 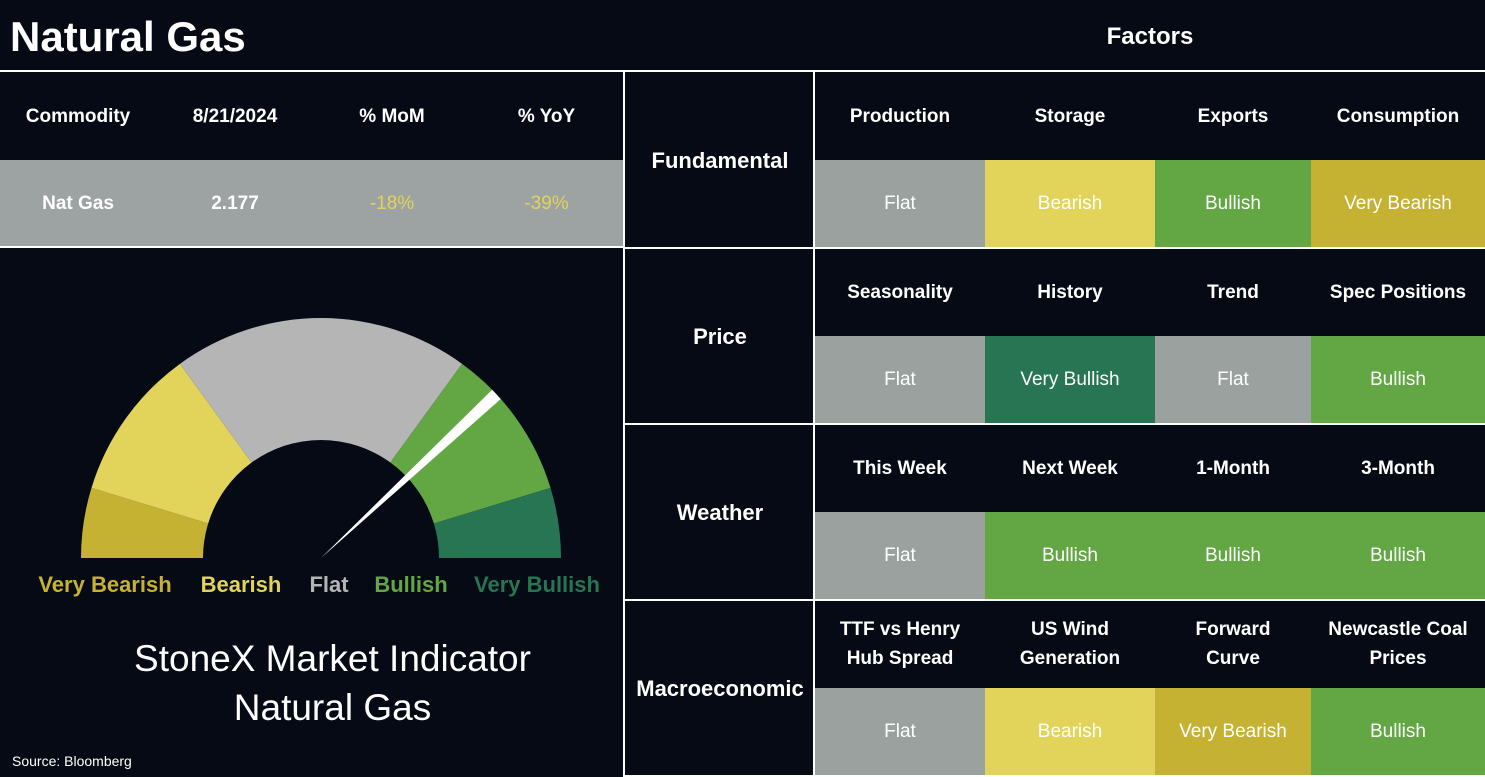 What do you see at coordinates (720, 688) in the screenshot?
I see `factor-group: Macroeconomic` at bounding box center [720, 688].